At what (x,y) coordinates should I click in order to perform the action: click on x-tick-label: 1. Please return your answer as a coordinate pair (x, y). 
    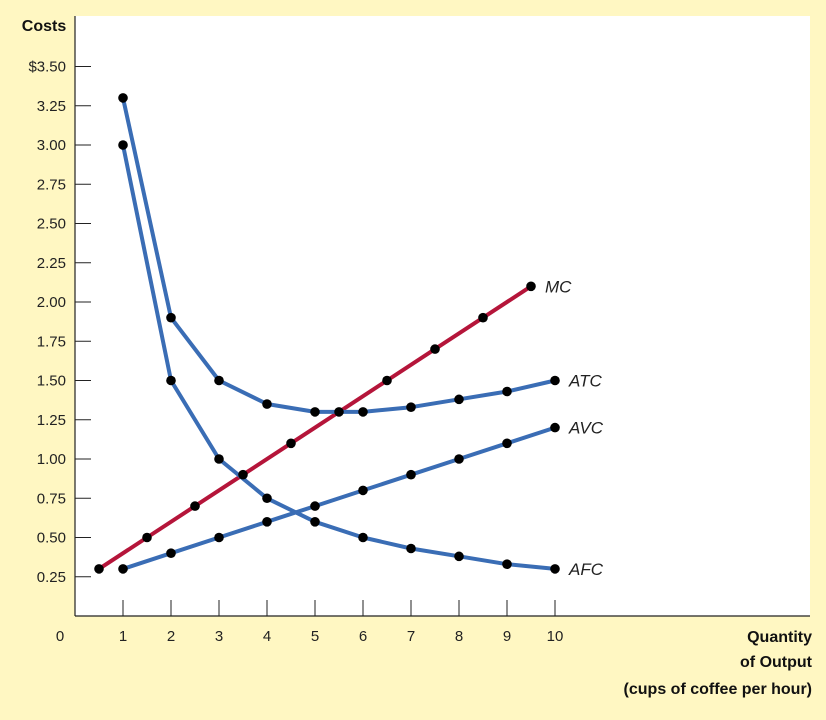
    Looking at the image, I should click on (123, 636).